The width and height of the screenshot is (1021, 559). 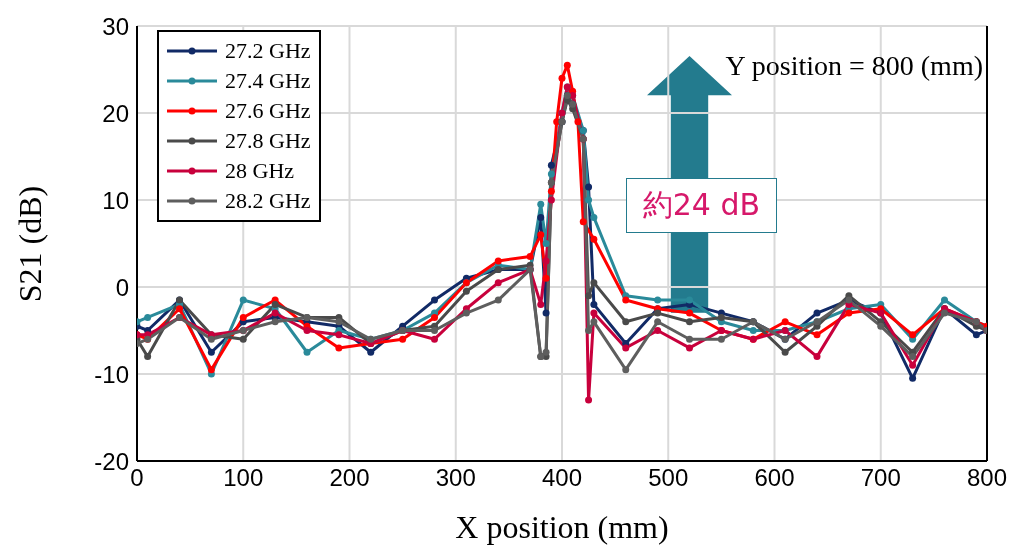 I want to click on legend-label: 27.8 GHz, so click(x=268, y=141).